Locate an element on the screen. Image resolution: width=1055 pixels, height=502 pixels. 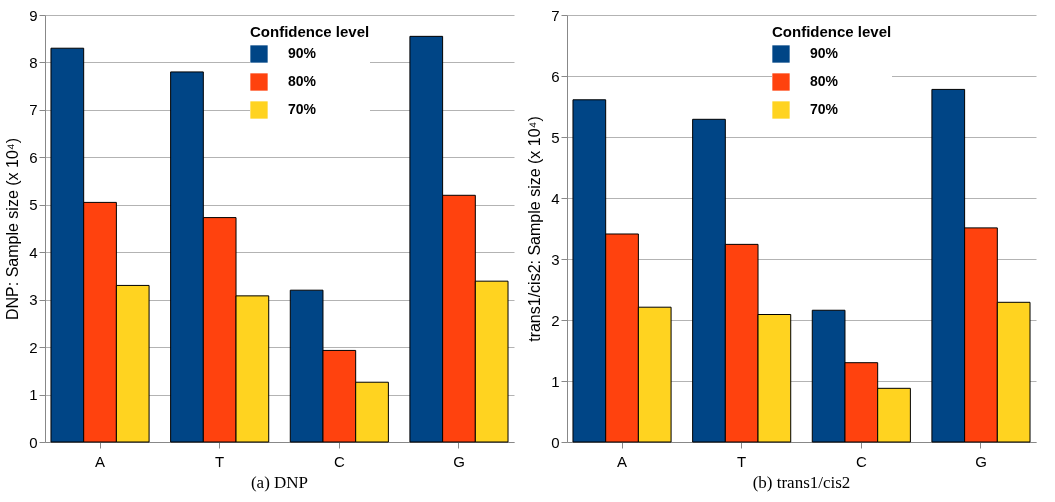
y-axis-title: trans1/cis2: Sample size (x 10⁴) is located at coordinates (535, 229).